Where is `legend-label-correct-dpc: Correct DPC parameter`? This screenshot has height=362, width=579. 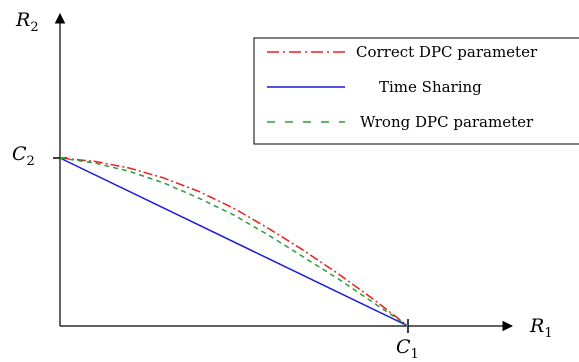
legend-label-correct-dpc: Correct DPC parameter is located at coordinates (447, 52).